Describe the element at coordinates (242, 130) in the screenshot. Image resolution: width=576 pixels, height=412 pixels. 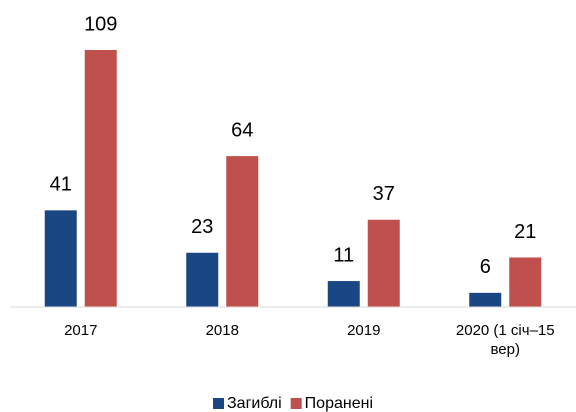
I see `data-label: 64` at that location.